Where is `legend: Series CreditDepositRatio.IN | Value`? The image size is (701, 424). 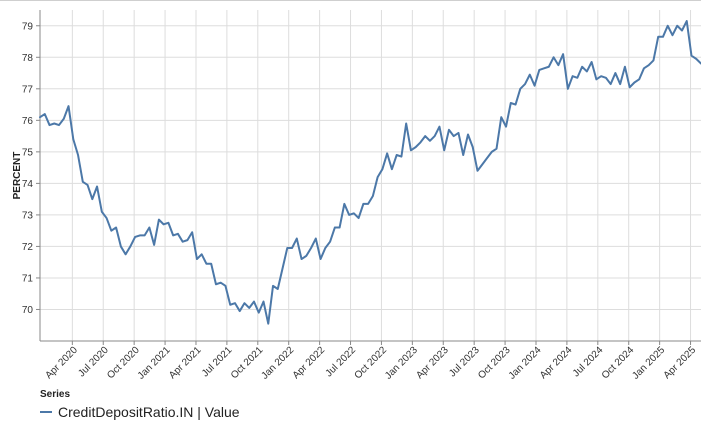 legend: Series CreditDepositRatio.IN | Value is located at coordinates (140, 404).